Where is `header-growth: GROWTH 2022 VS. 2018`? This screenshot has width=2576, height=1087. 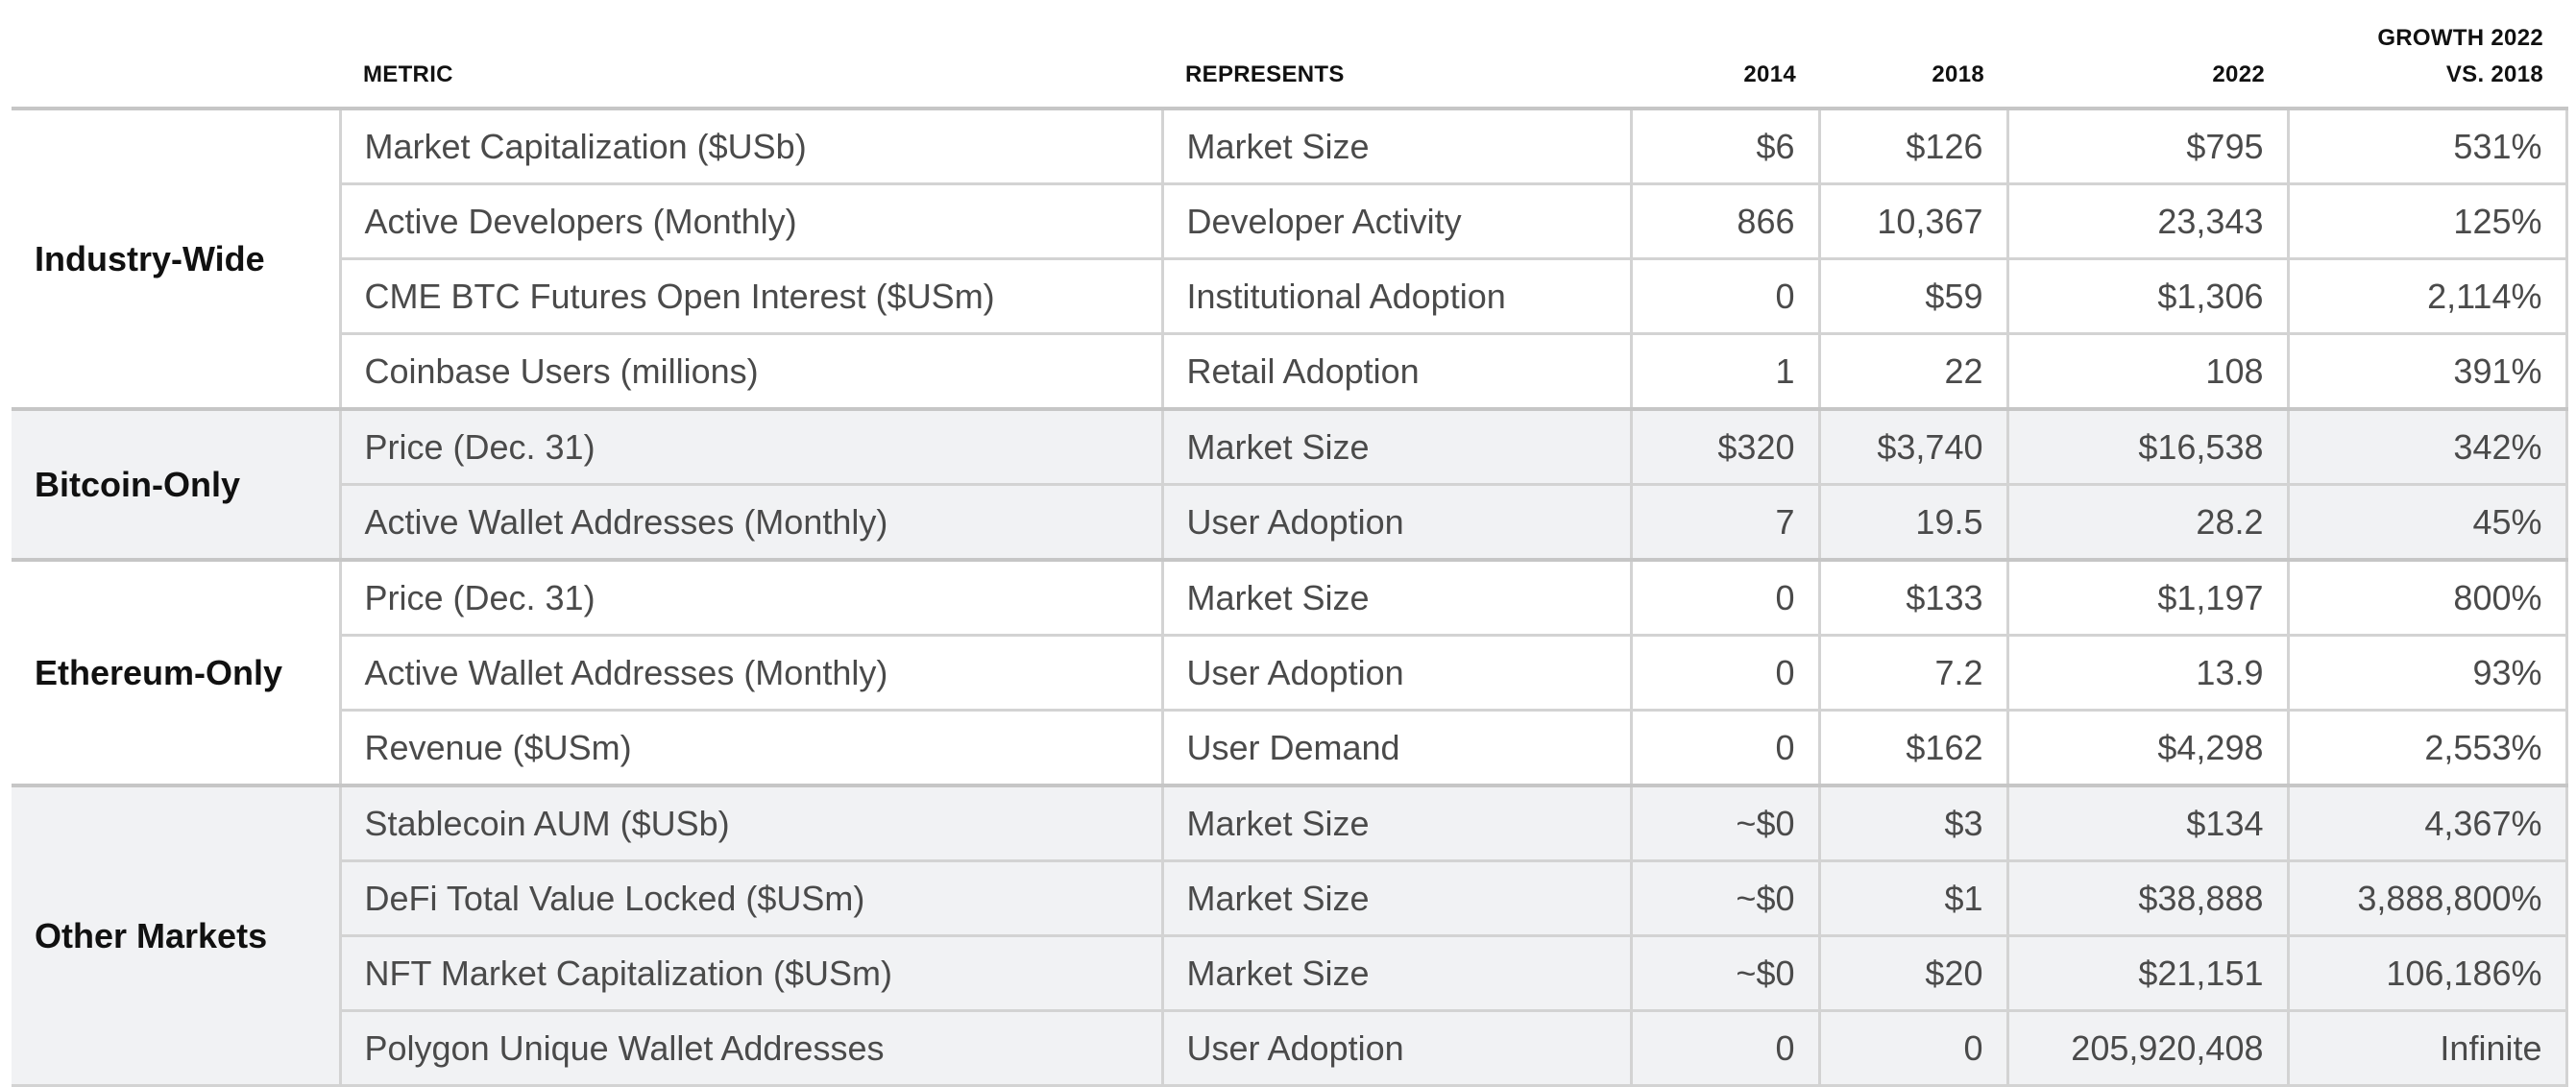
header-growth: GROWTH 2022 VS. 2018 is located at coordinates (2427, 55).